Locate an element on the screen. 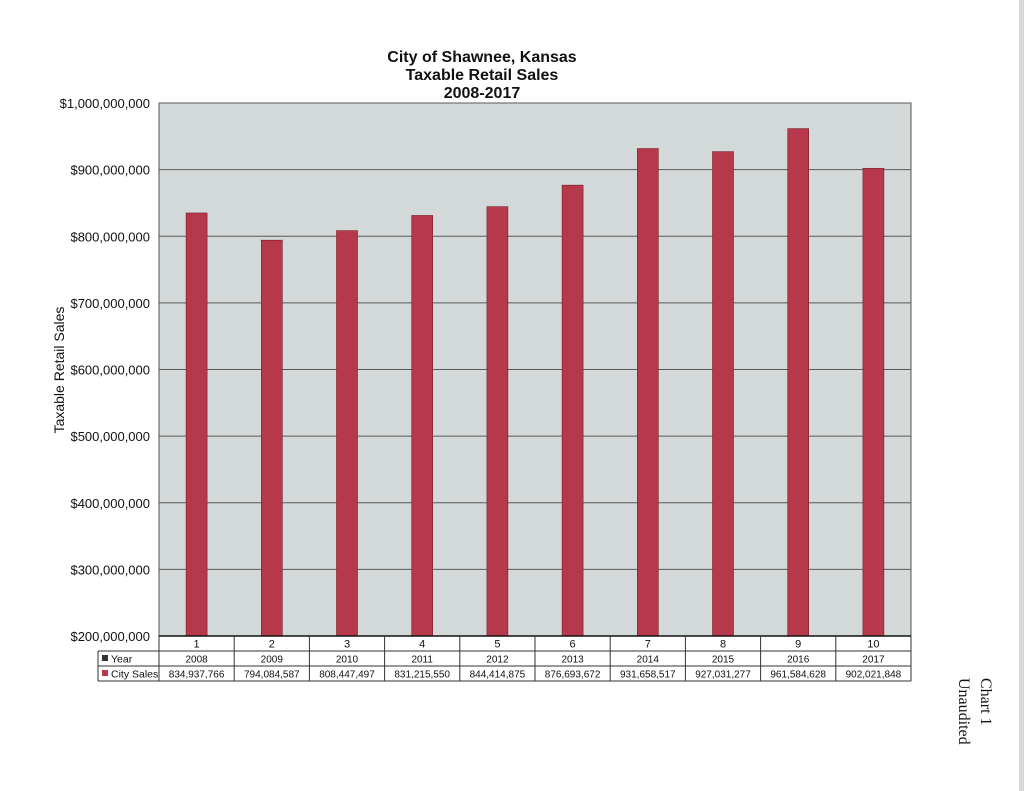  y-tick-label: $700,000,000 is located at coordinates (110, 303).